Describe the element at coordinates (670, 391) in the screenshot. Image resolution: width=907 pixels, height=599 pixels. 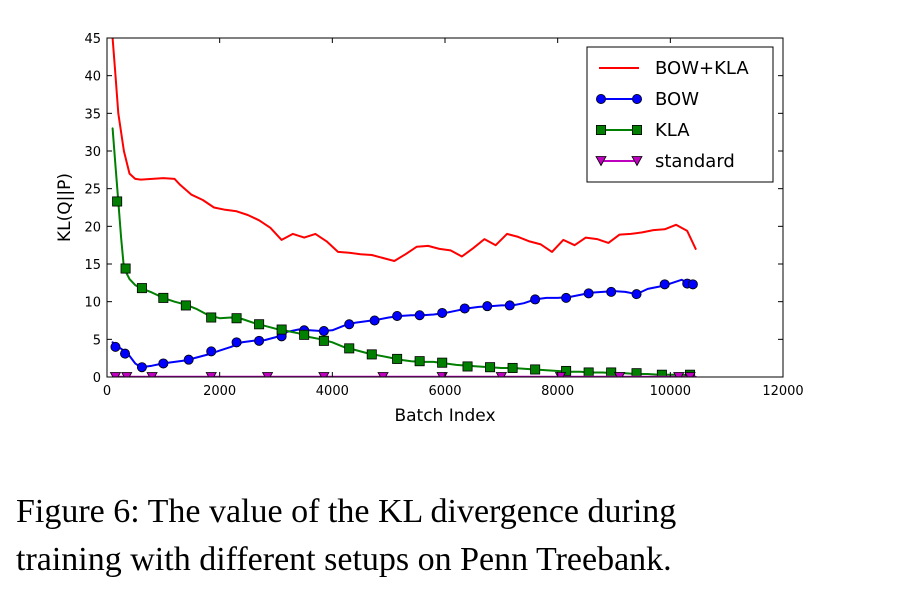
I see `x-tick-label: 10000` at that location.